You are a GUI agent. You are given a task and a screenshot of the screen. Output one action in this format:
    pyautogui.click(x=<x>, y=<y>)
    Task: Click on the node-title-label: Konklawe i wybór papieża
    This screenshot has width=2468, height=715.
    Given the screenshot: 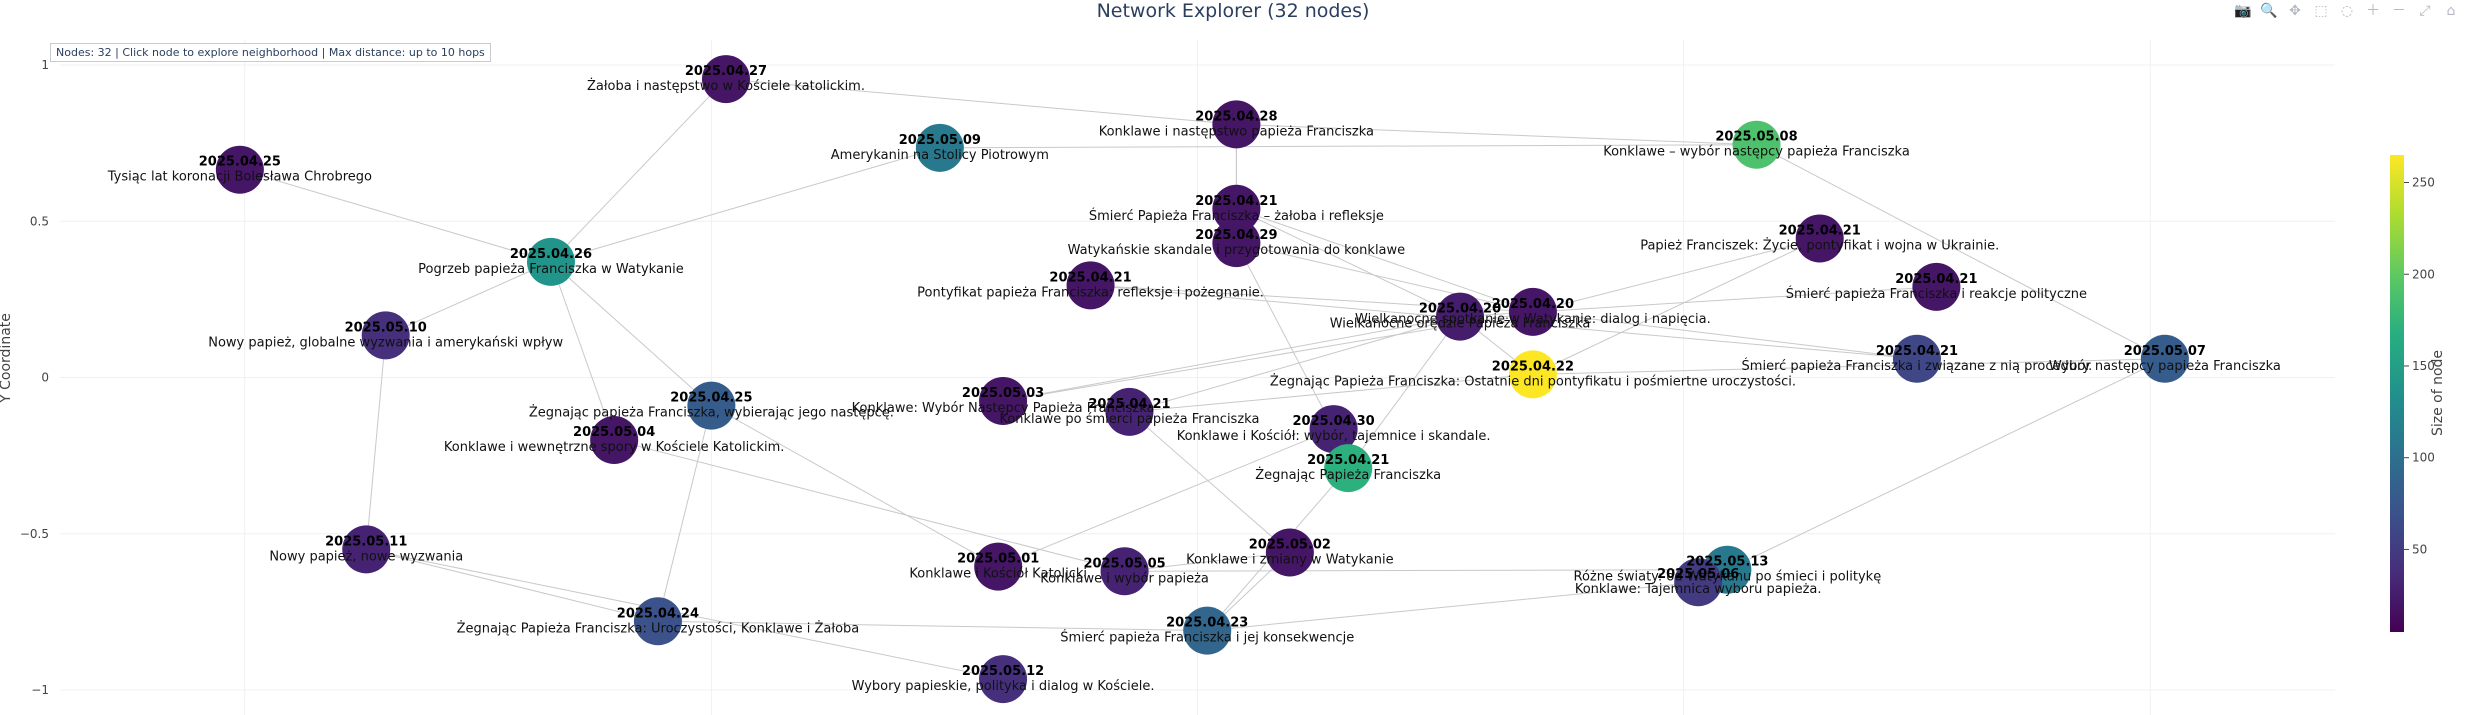 What is the action you would take?
    pyautogui.click(x=1124, y=578)
    